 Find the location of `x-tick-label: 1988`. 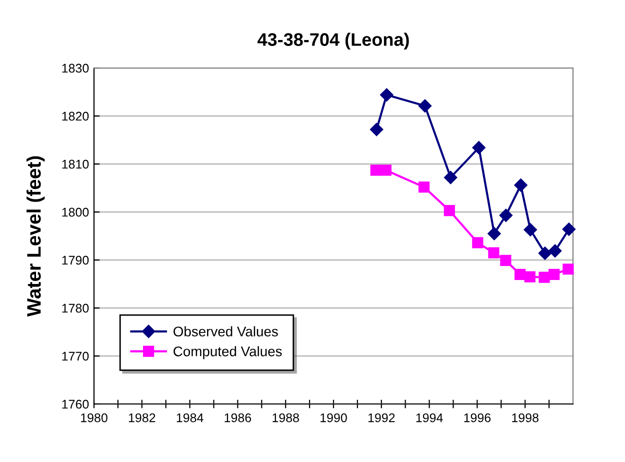

x-tick-label: 1988 is located at coordinates (285, 417).